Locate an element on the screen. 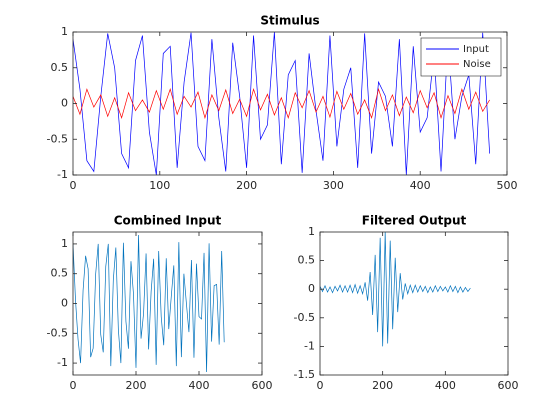 The image size is (560, 420). x-tick-label: 300 is located at coordinates (333, 185).